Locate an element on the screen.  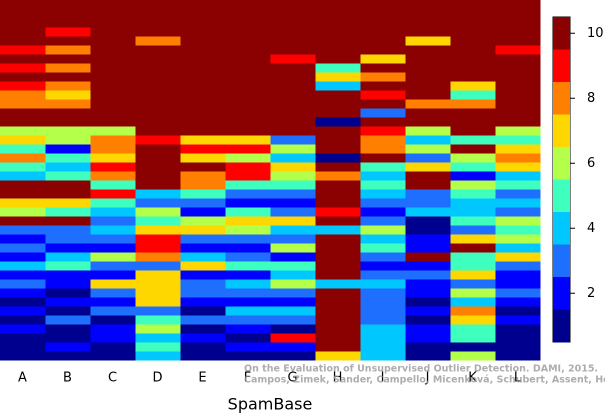
colorbar-tick-label: 4 is located at coordinates (591, 228).